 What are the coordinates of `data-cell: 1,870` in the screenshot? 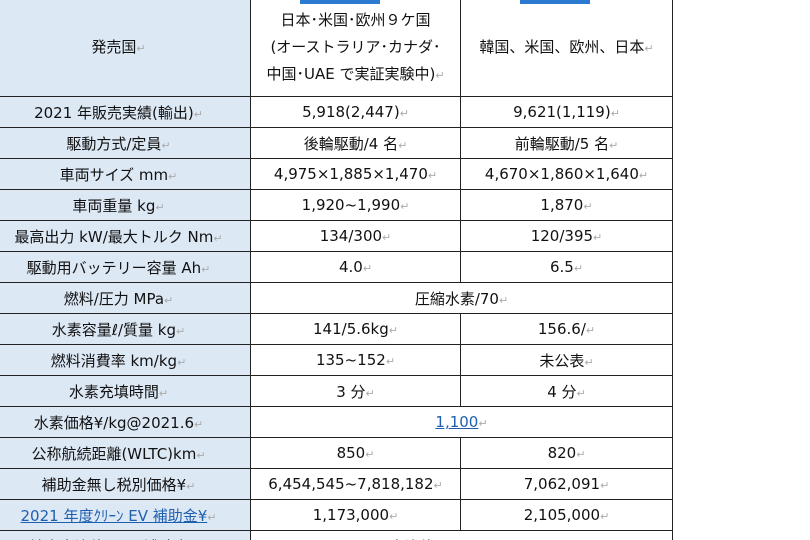 It's located at (566, 205).